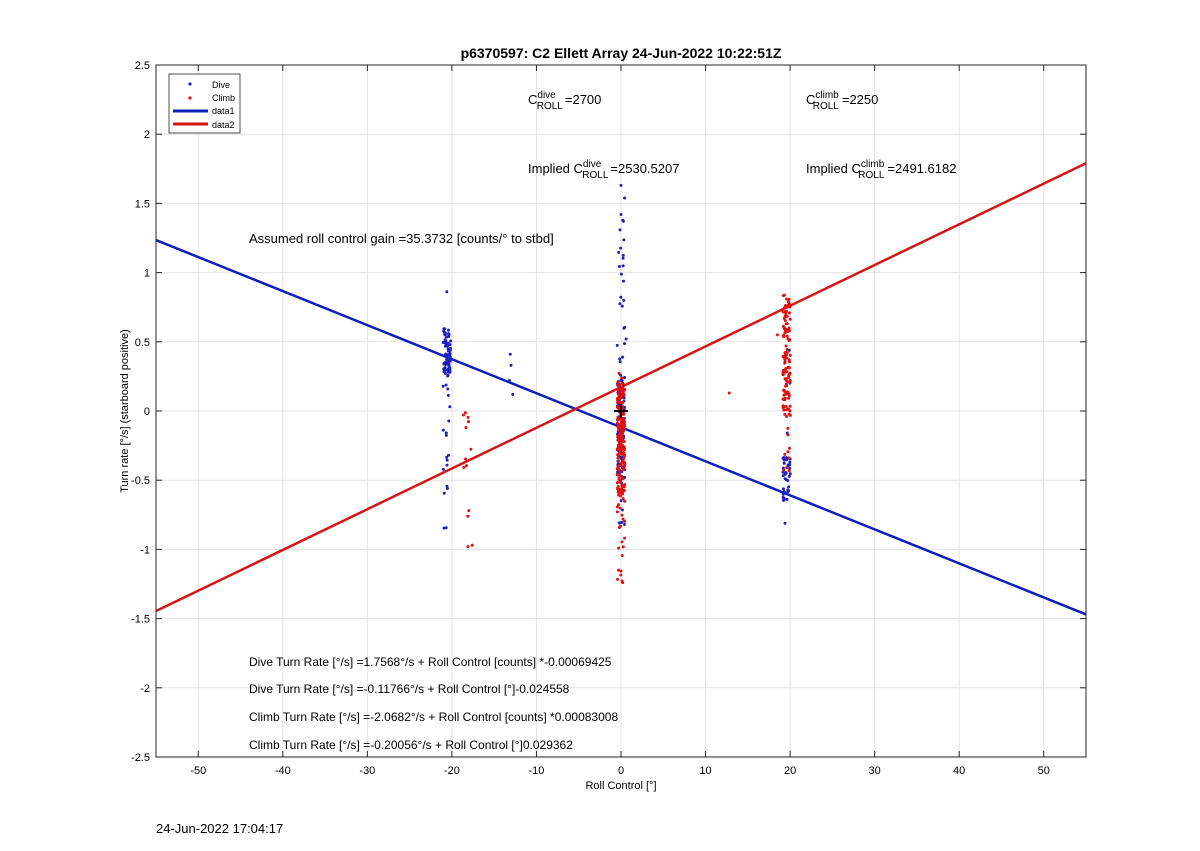 Image resolution: width=1200 pixels, height=851 pixels. What do you see at coordinates (603, 170) in the screenshot?
I see `implied-c-roll-dive-label: Implied Cdive ROLL =2530.5207` at bounding box center [603, 170].